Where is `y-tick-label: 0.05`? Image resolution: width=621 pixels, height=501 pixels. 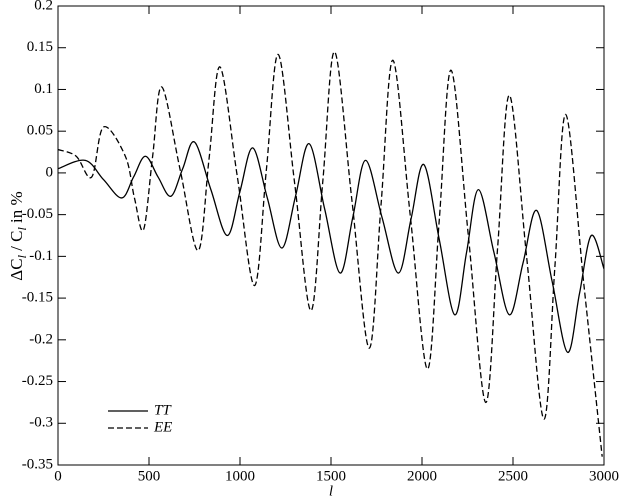 y-tick-label: 0.05 is located at coordinates (40, 131).